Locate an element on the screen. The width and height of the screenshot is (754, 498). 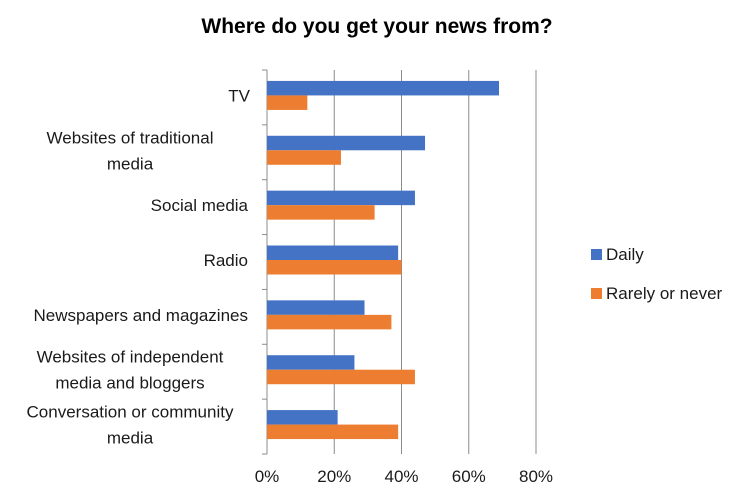
category-label: TV is located at coordinates (239, 95).